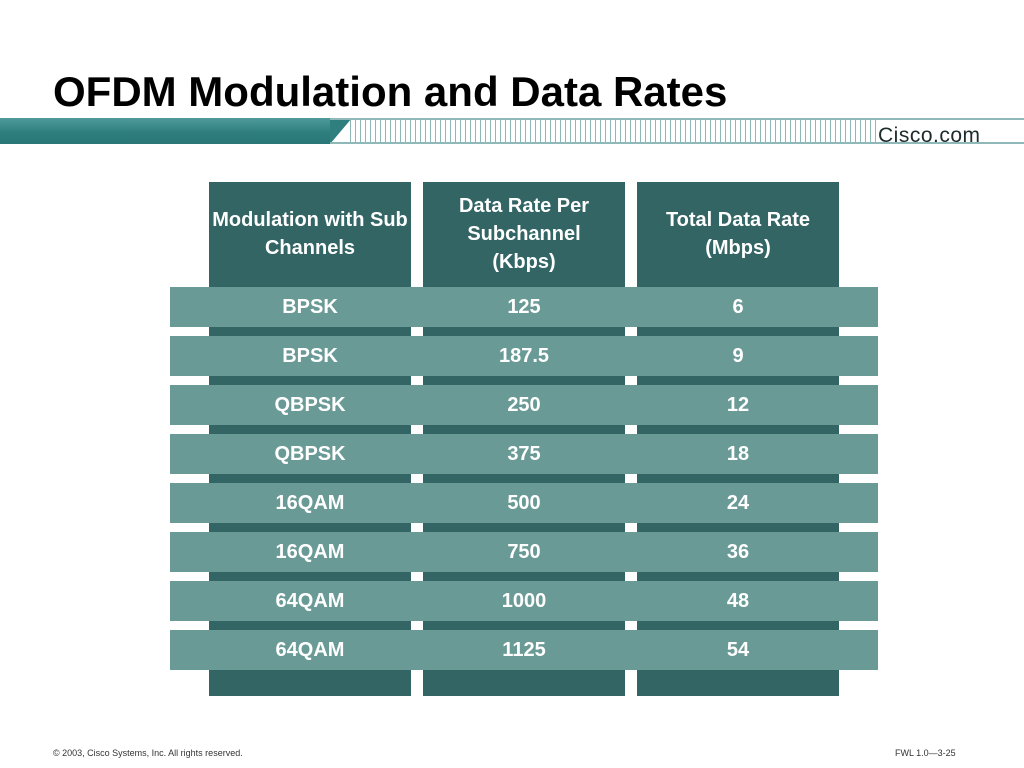  I want to click on header-band, so click(512, 131).